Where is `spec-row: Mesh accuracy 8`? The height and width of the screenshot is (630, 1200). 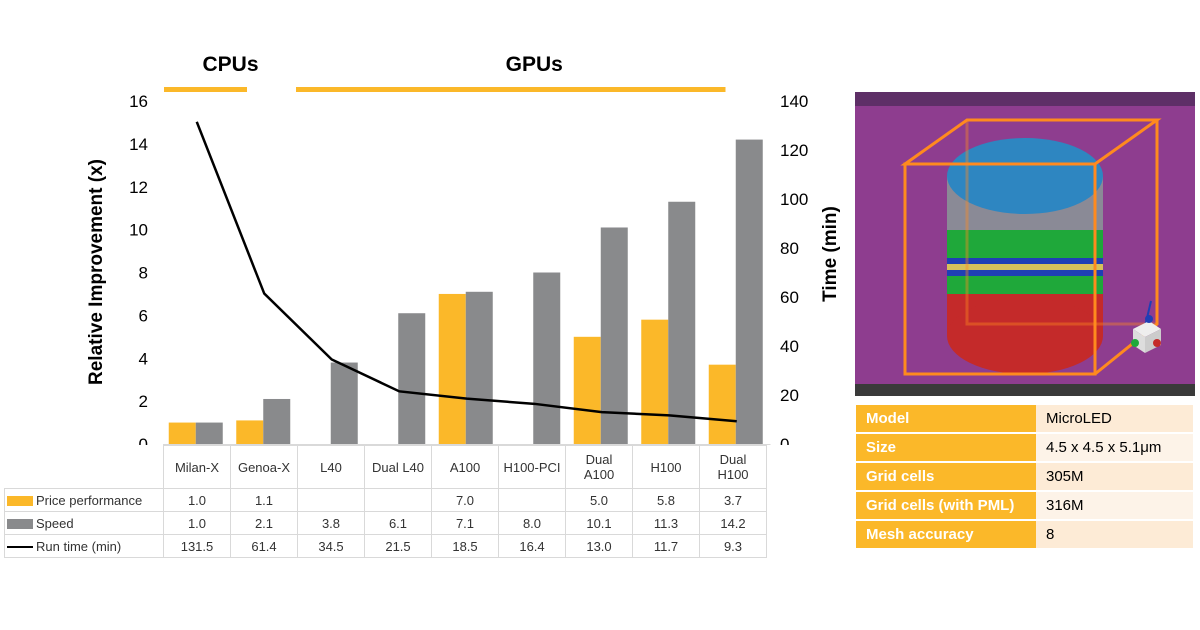
spec-row: Mesh accuracy 8 is located at coordinates (1024, 535).